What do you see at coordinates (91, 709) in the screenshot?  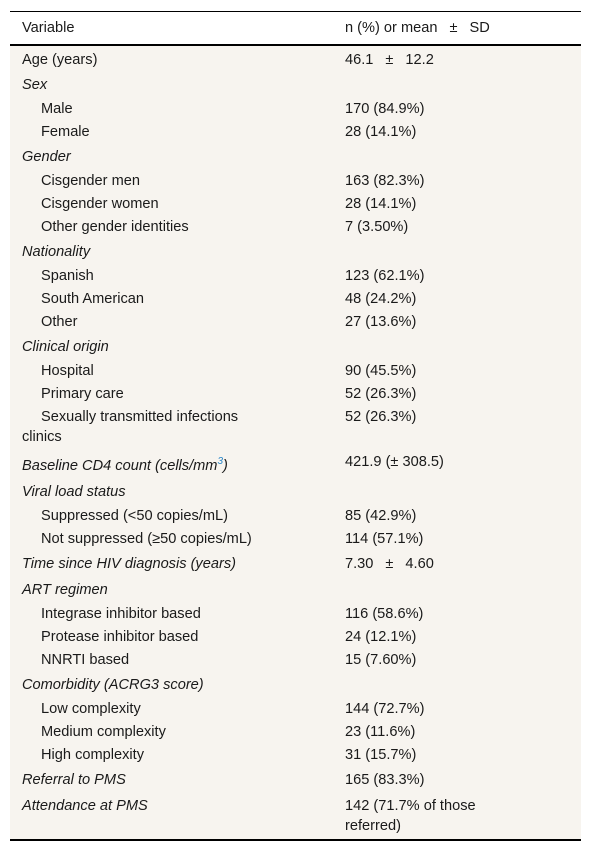 I see `row-label-low-complexity: Low complexity` at bounding box center [91, 709].